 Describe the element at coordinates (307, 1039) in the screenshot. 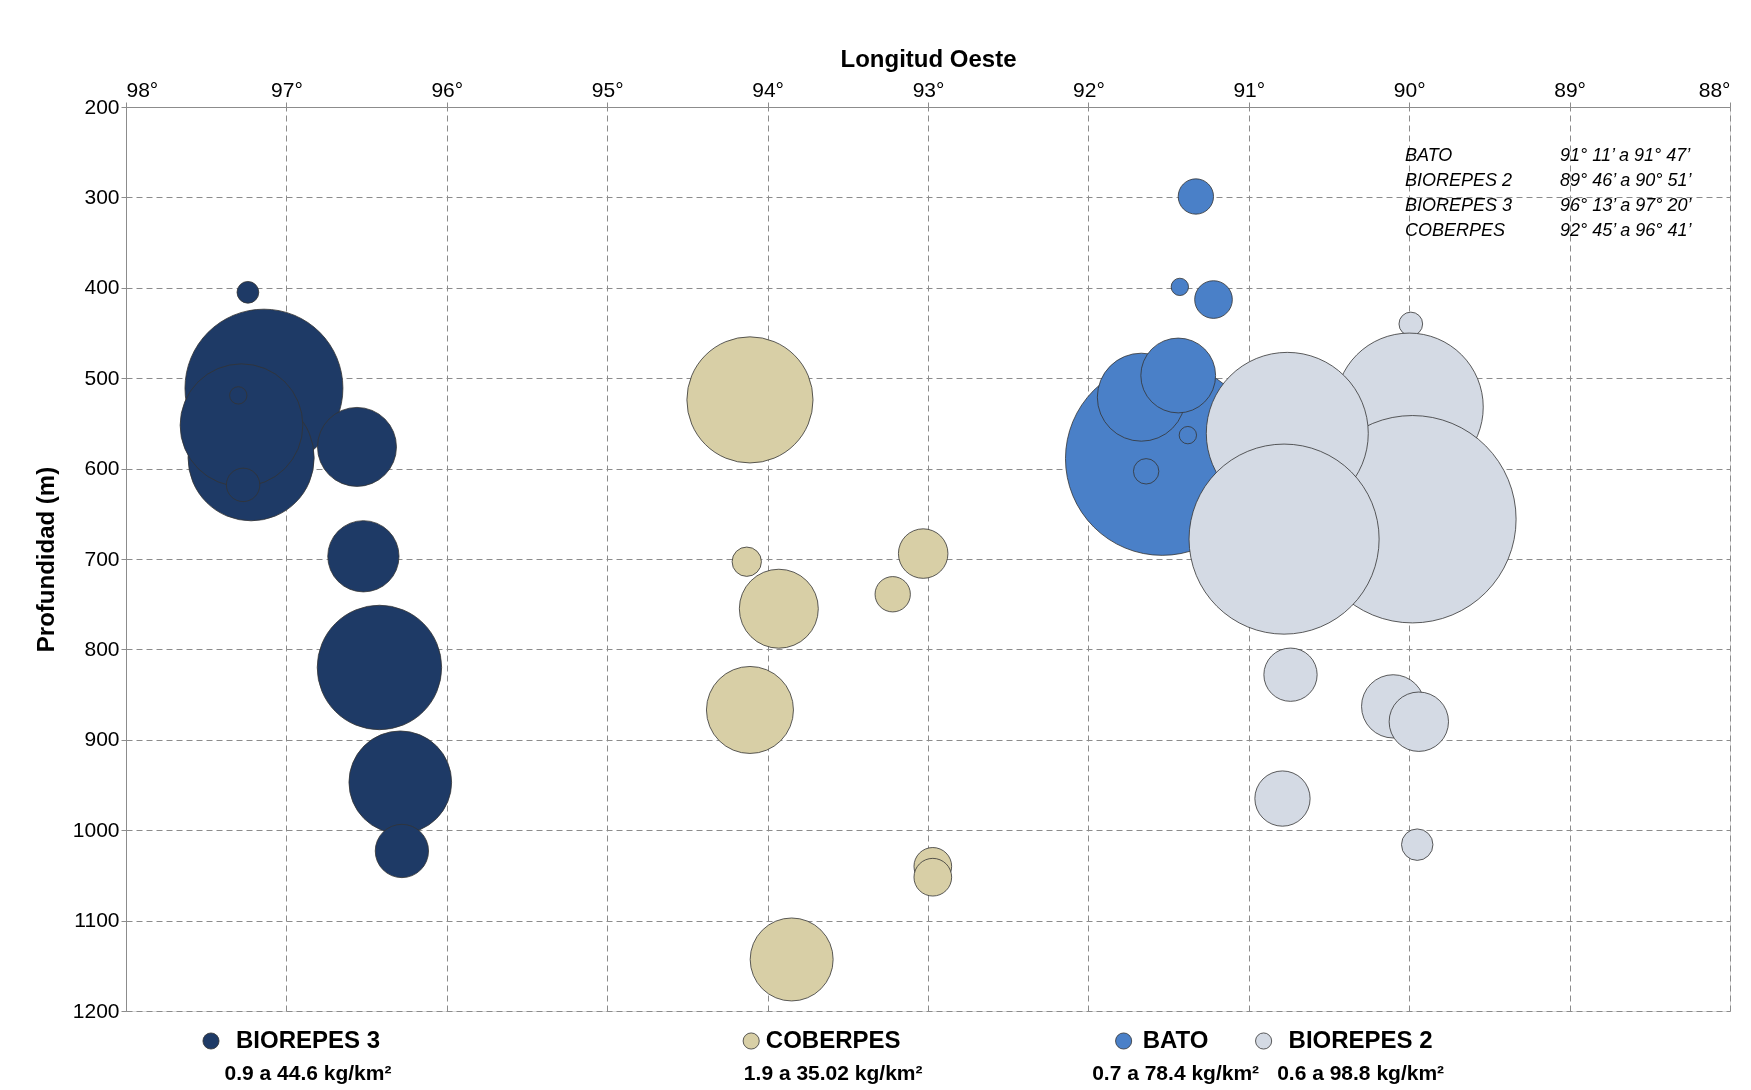

I see `legend-label: BIOREPES 3` at that location.